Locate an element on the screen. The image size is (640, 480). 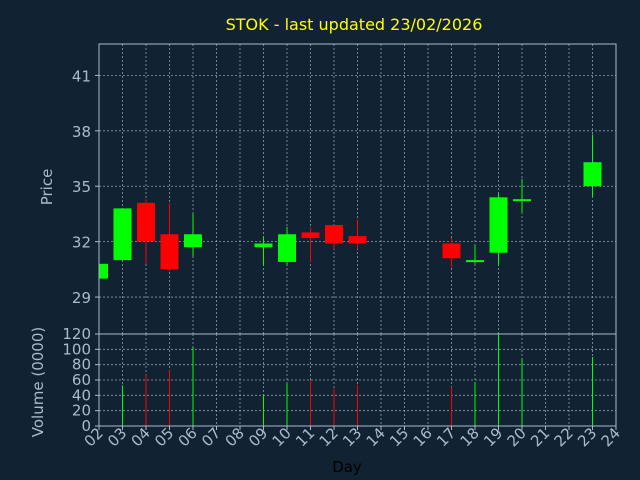
chart-title: STOK - last updated 23/02/2026 is located at coordinates (354, 24).